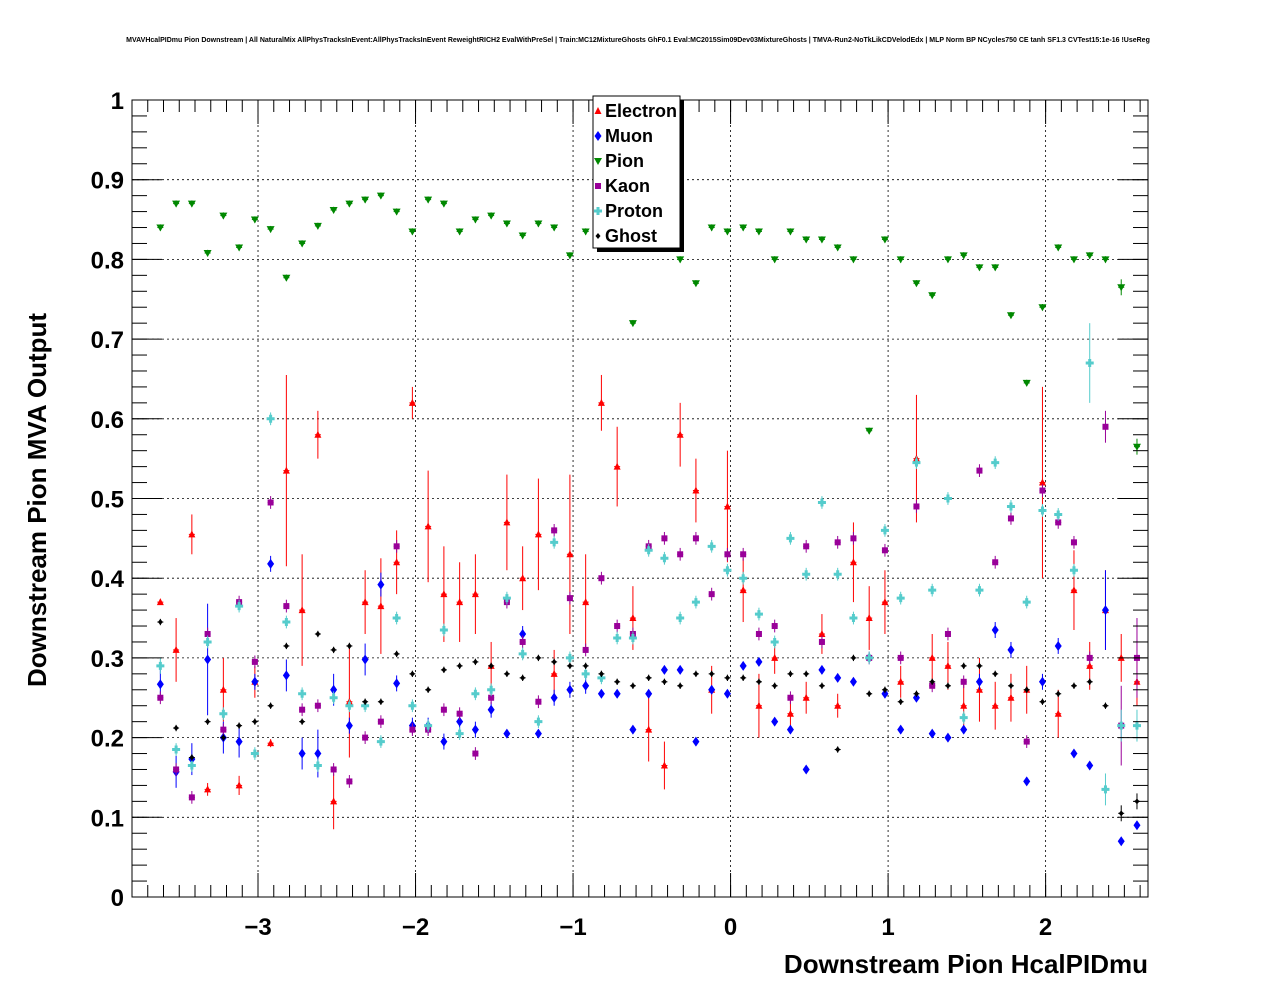 The width and height of the screenshot is (1276, 996). I want to click on x-tick-label: 2, so click(1045, 927).